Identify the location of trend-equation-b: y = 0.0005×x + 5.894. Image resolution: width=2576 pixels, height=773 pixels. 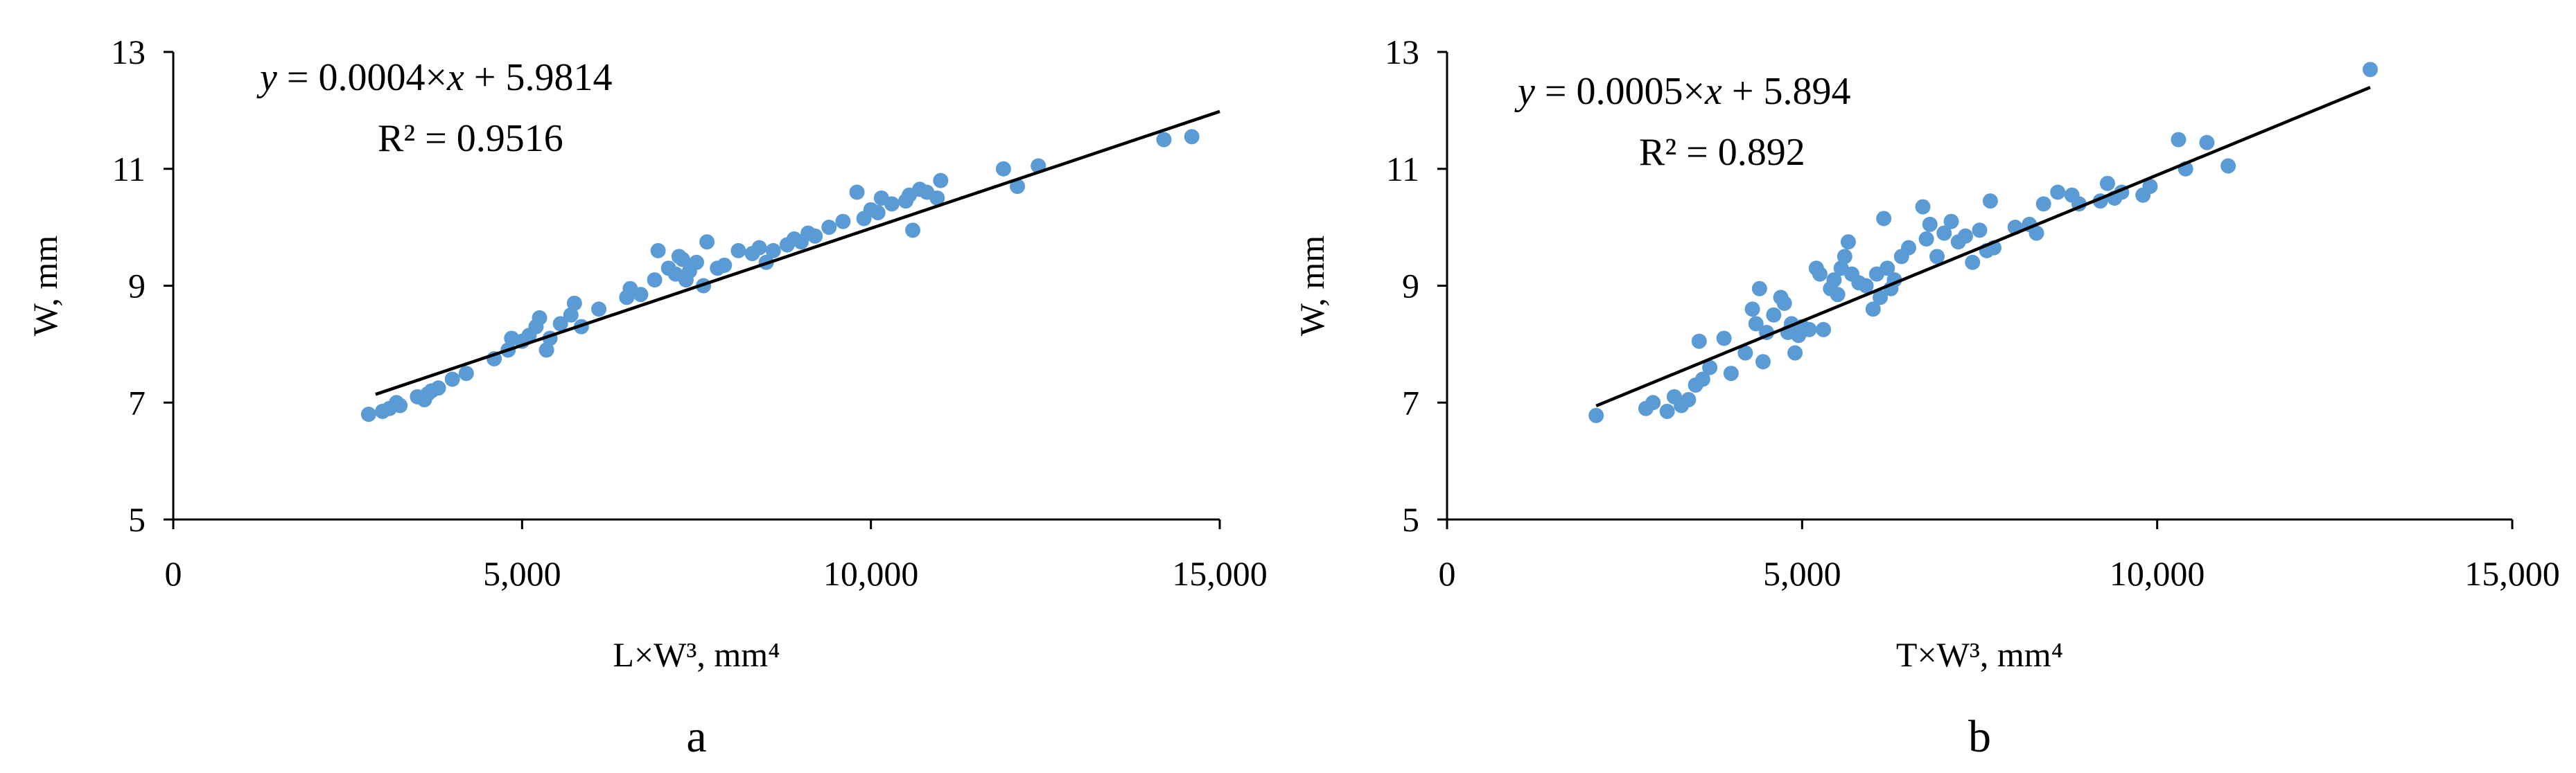
(1682, 91).